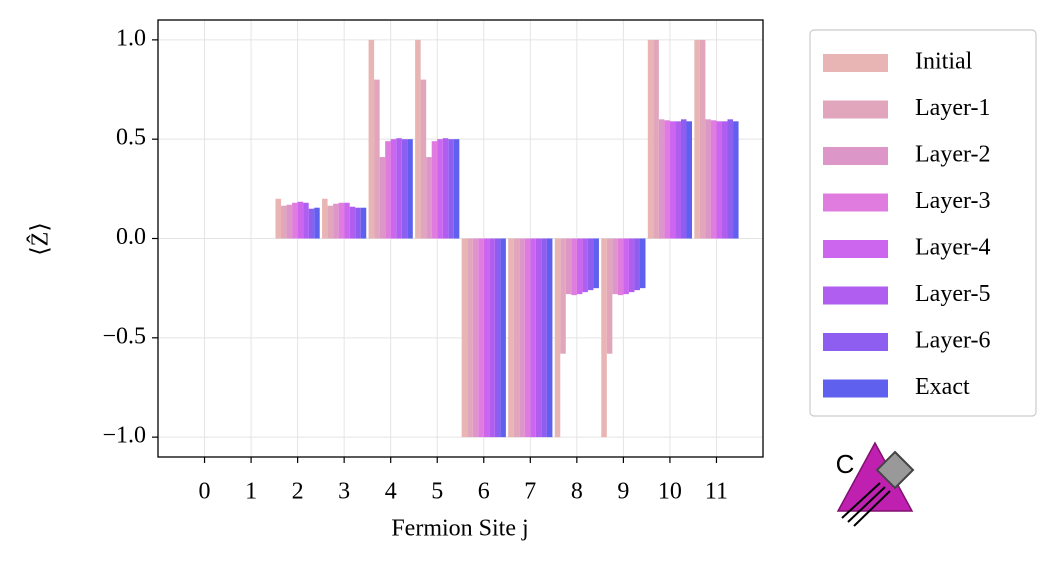 The width and height of the screenshot is (1055, 568). Describe the element at coordinates (251, 492) in the screenshot. I see `x-tick-label: 1` at that location.